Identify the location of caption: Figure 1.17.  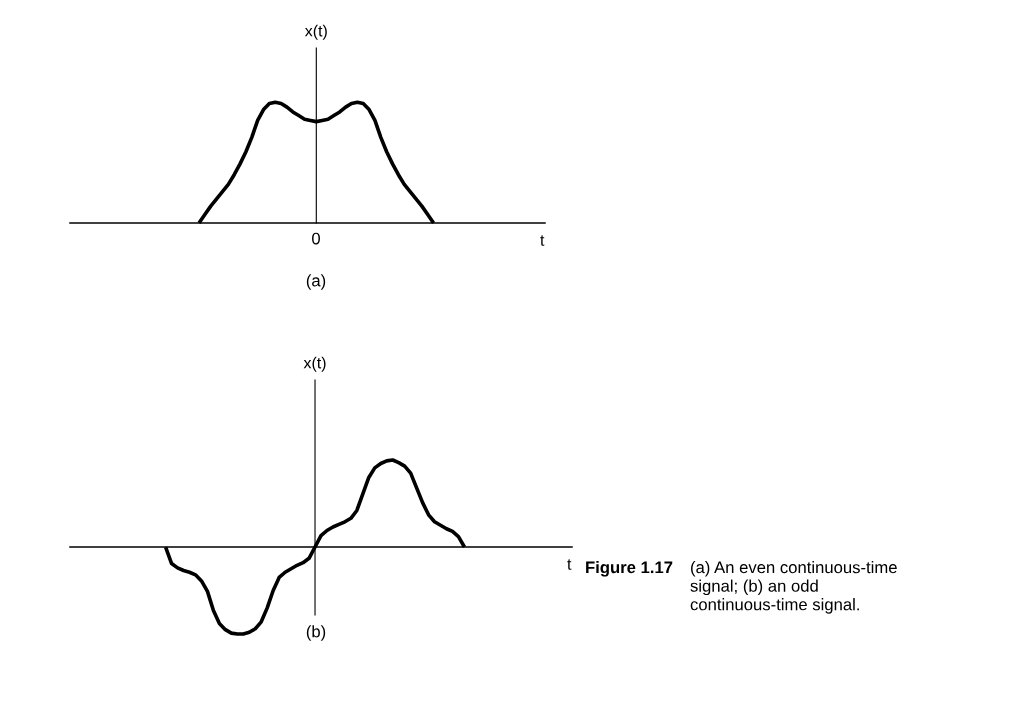
(629, 569).